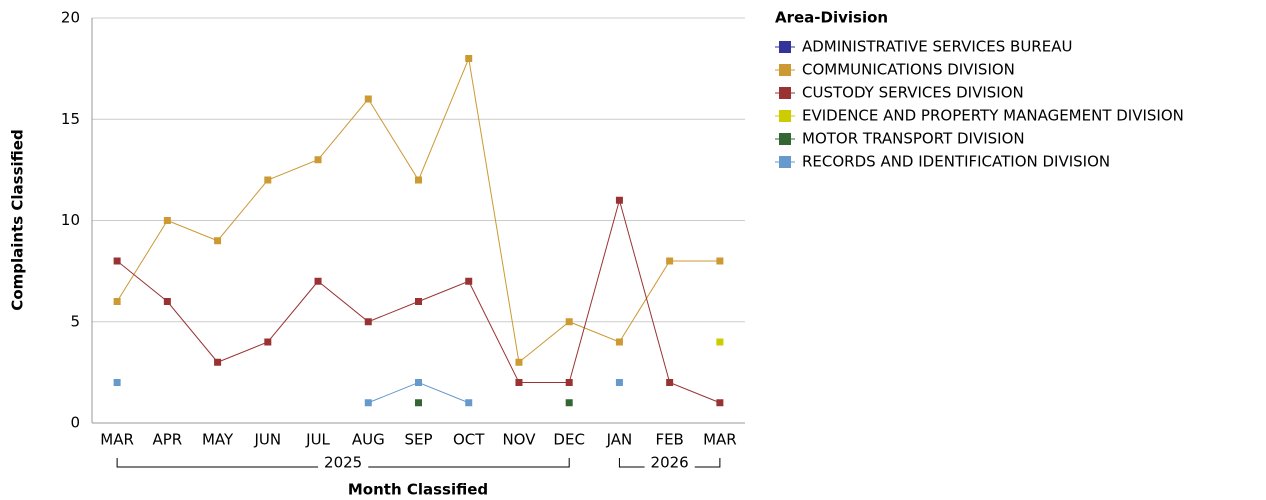 The width and height of the screenshot is (1266, 500). What do you see at coordinates (669, 440) in the screenshot?
I see `x-tick-label: FEB` at bounding box center [669, 440].